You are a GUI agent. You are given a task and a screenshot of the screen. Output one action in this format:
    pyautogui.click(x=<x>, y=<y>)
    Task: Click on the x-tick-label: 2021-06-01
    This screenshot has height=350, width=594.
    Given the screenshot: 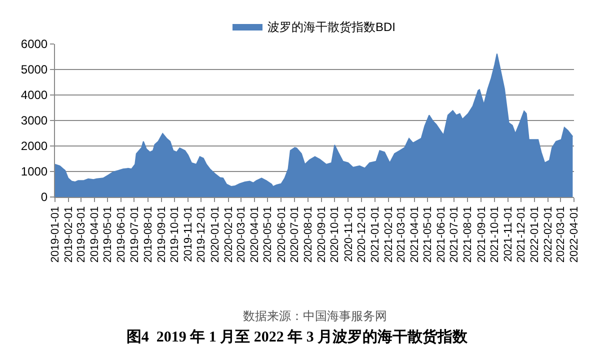 What is the action you would take?
    pyautogui.click(x=442, y=234)
    